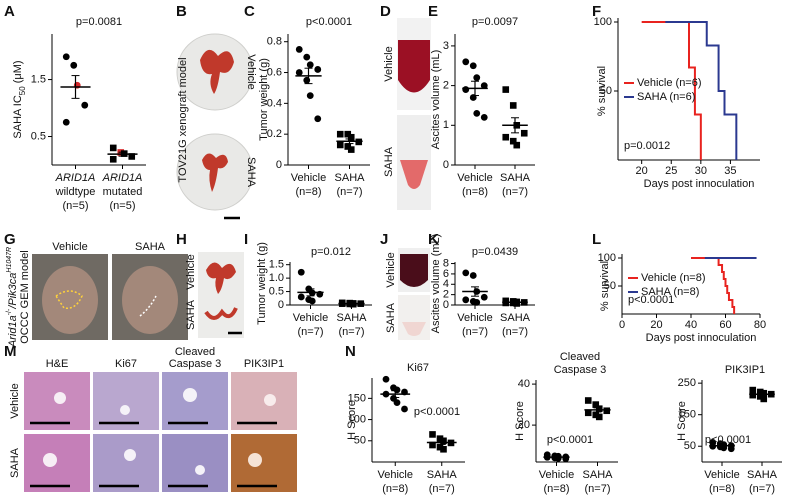 The image size is (795, 497). Describe the element at coordinates (622, 325) in the screenshot. I see `x-tick-label: 0` at that location.